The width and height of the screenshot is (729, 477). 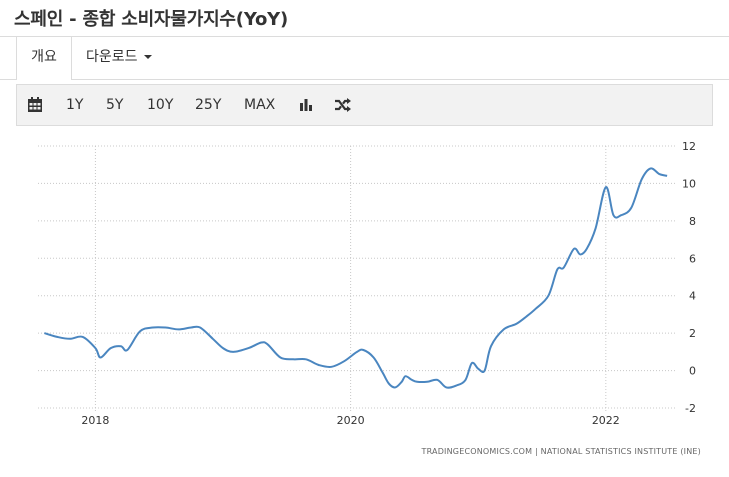 I want to click on y-tick-label: 2, so click(x=692, y=333).